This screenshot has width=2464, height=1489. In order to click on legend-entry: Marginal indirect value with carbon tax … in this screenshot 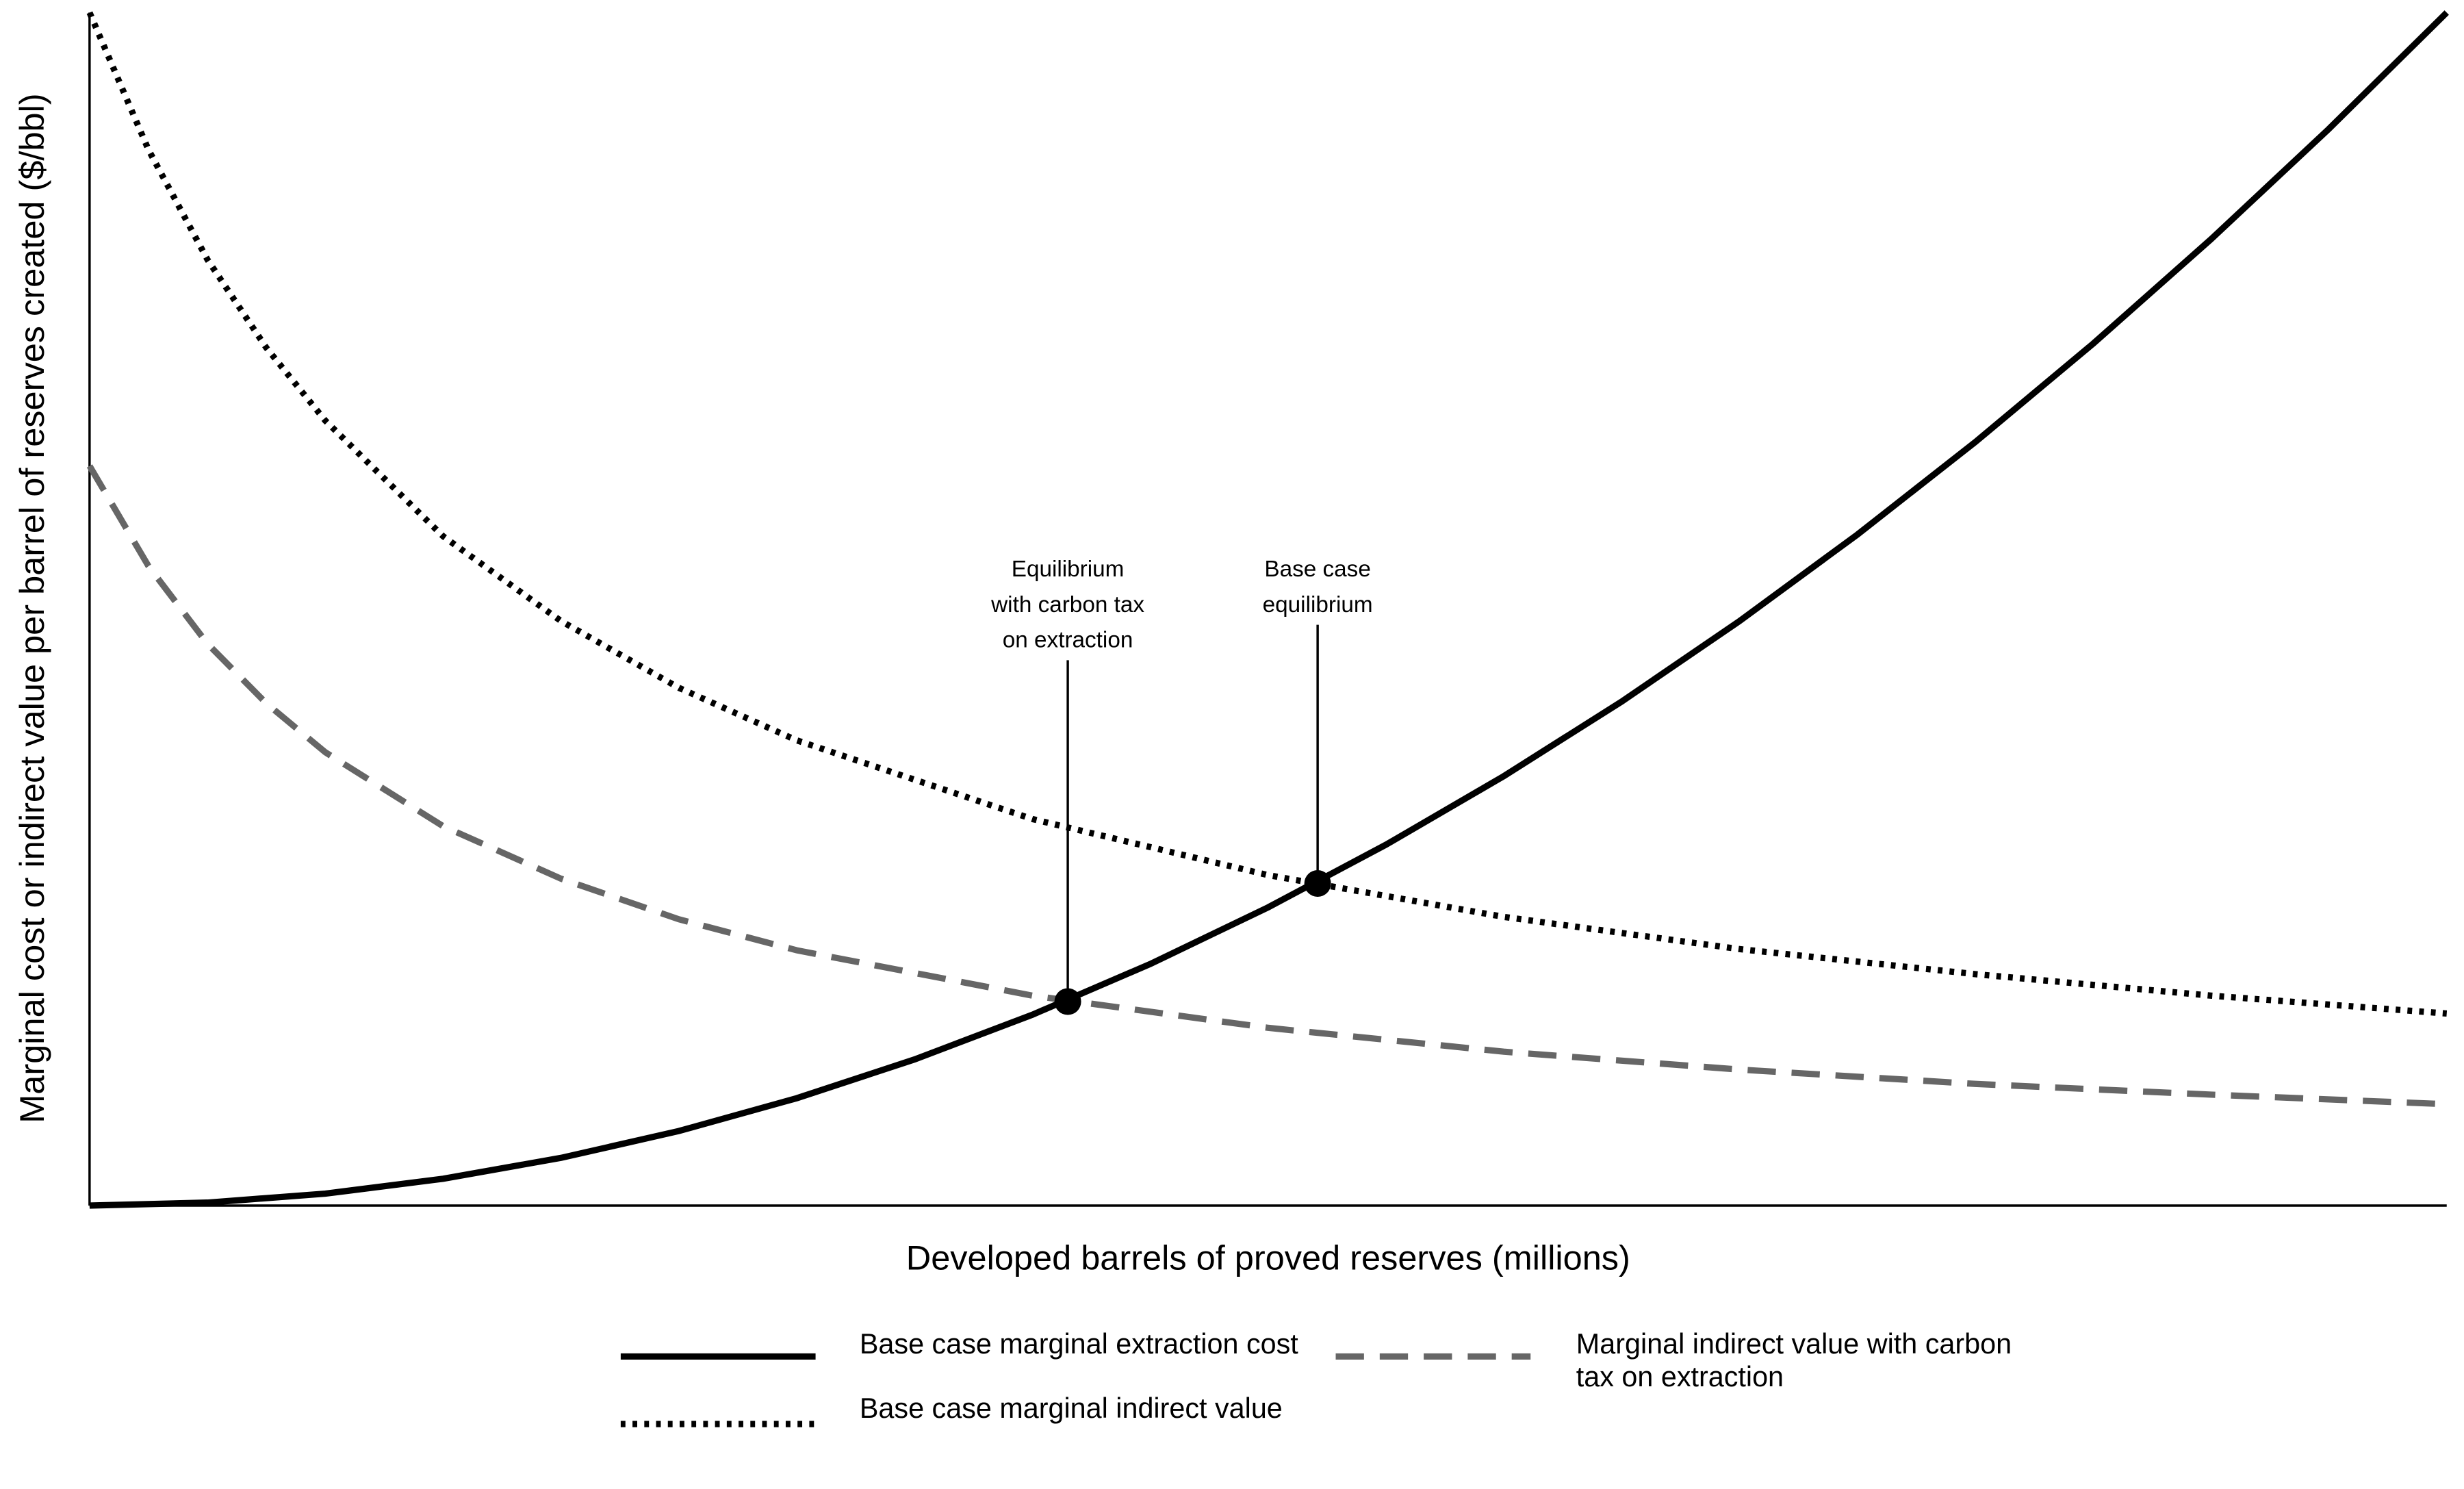, I will do `click(1794, 1360)`.